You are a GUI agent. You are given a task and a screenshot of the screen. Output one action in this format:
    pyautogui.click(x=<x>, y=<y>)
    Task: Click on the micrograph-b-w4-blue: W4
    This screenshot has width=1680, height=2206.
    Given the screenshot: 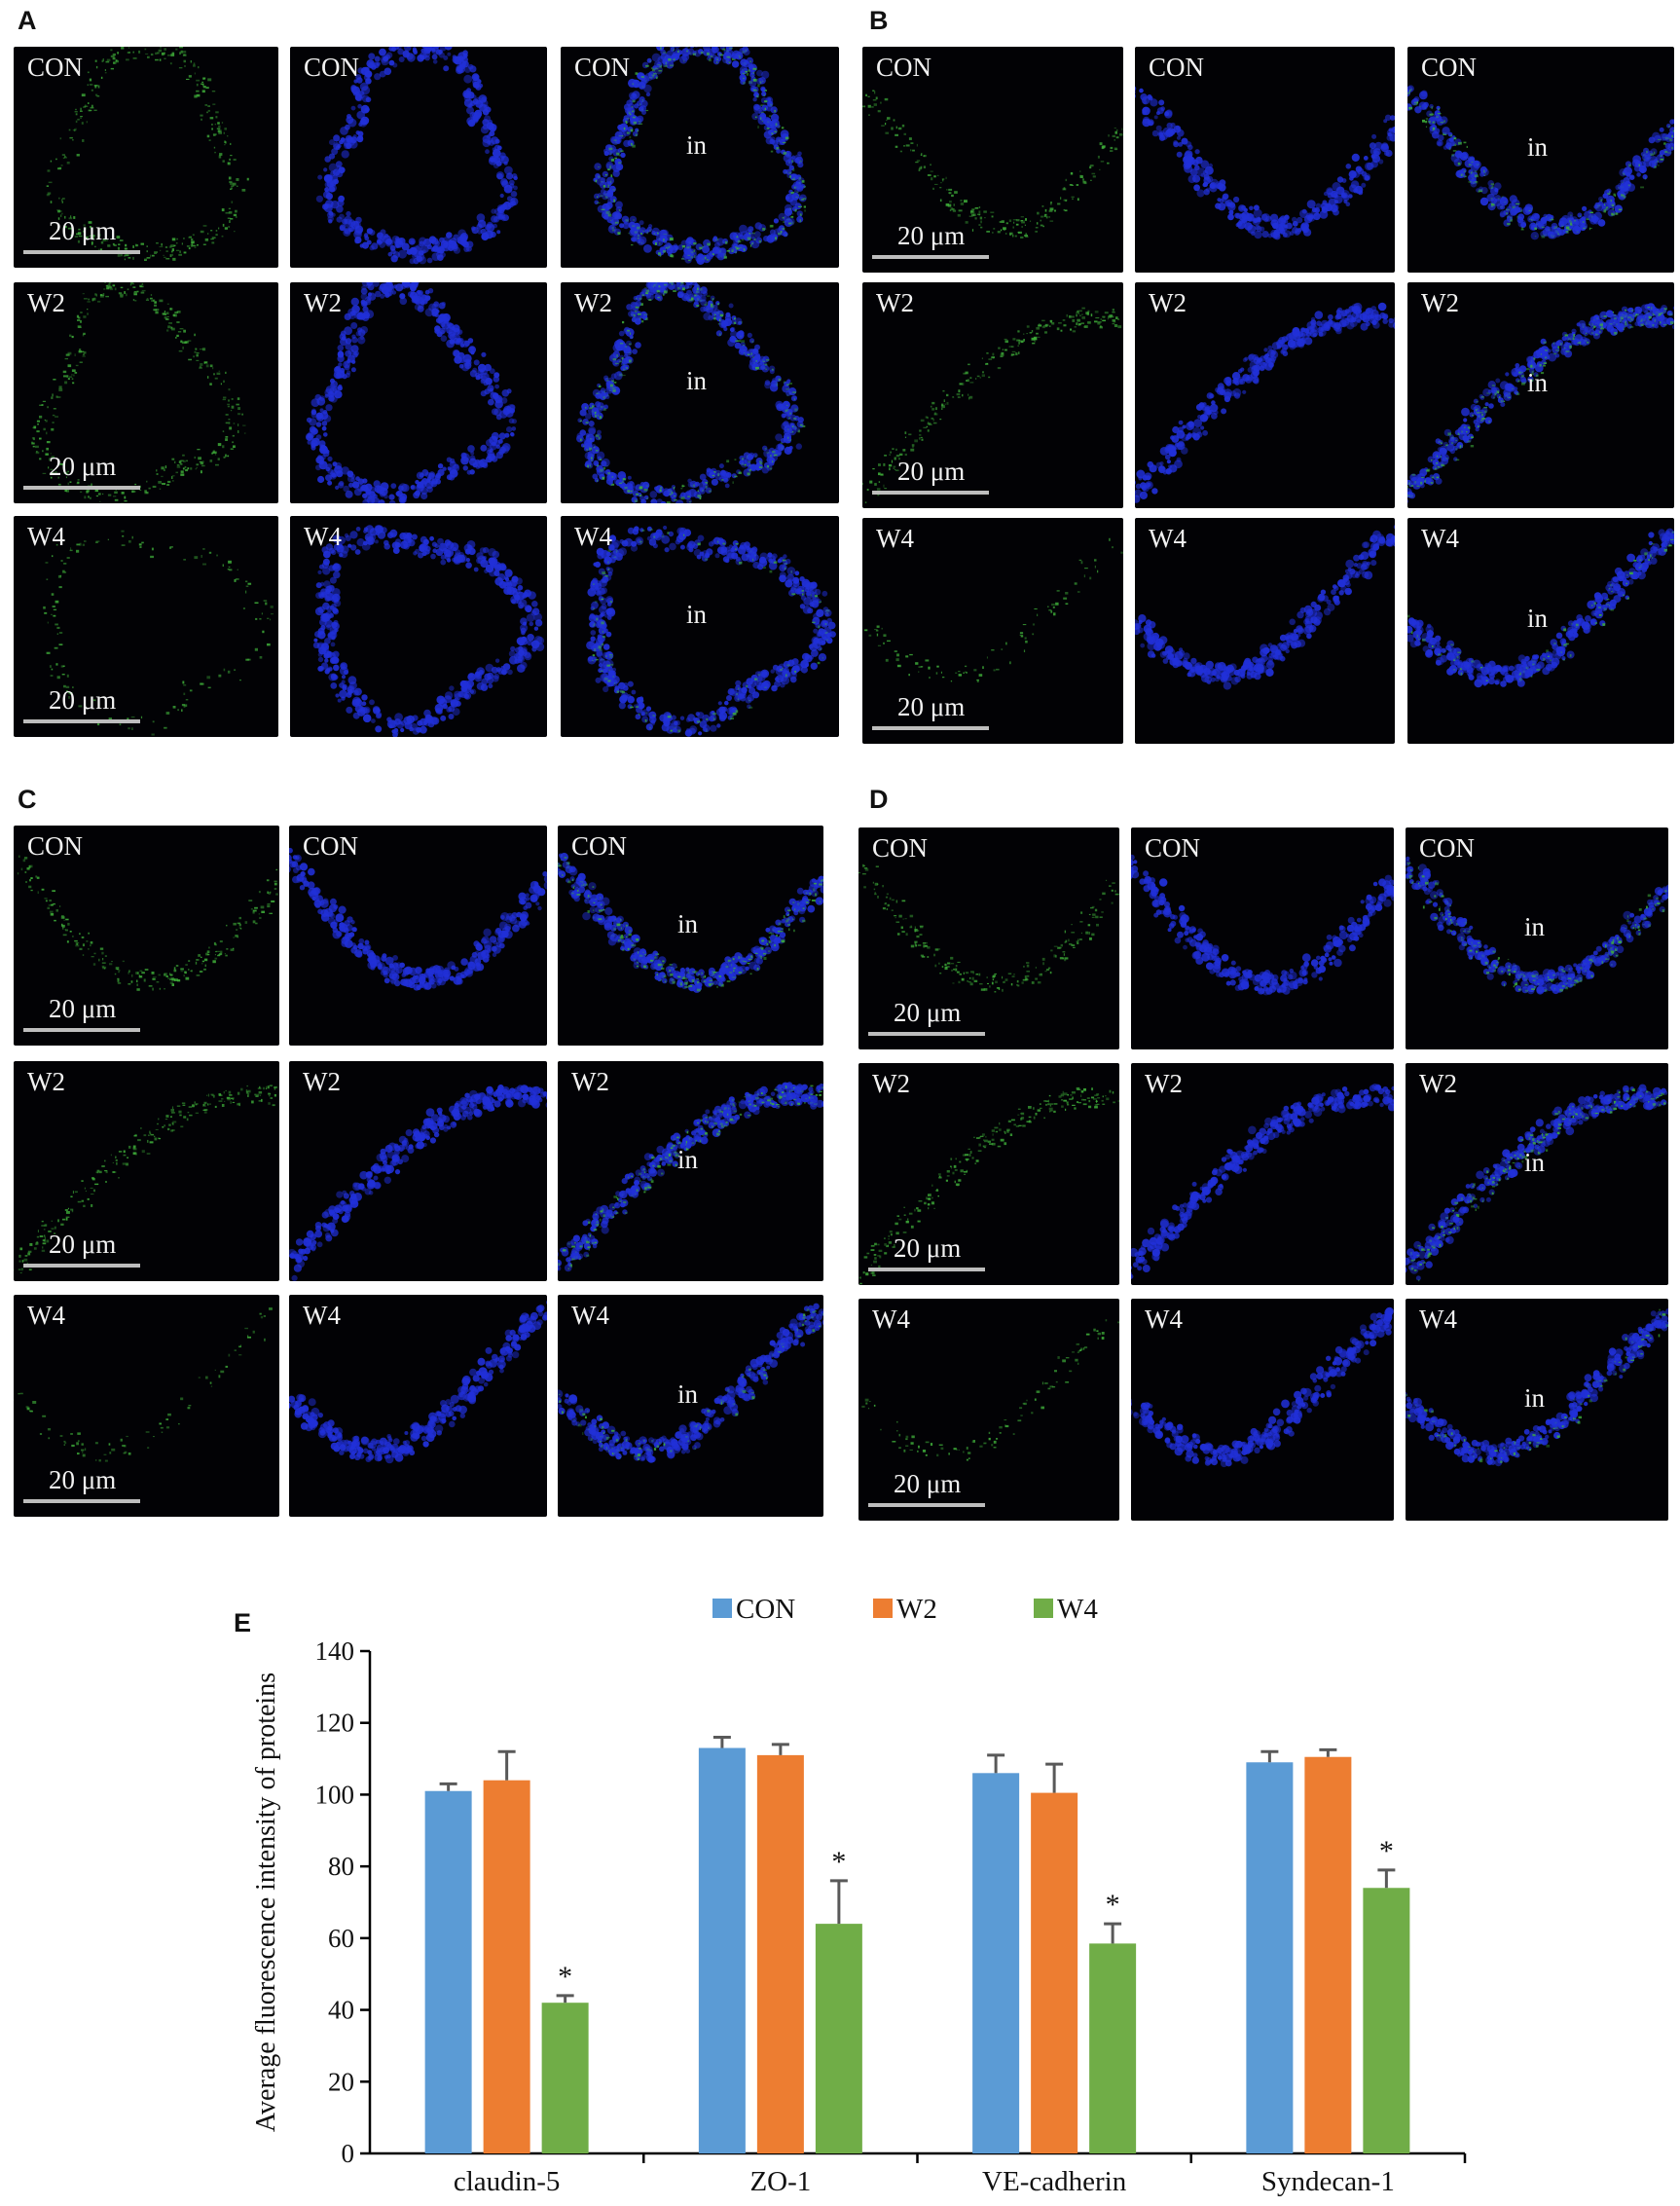 What is the action you would take?
    pyautogui.click(x=1265, y=631)
    